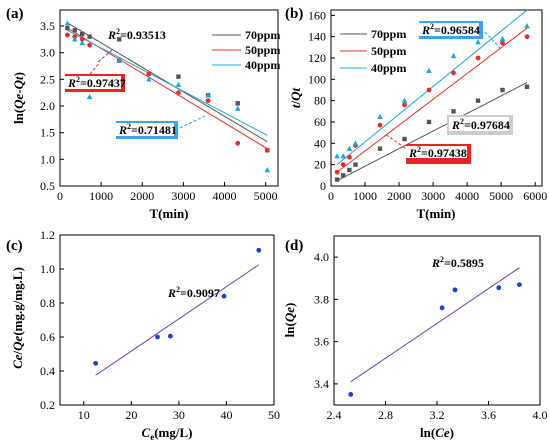 The image size is (550, 445). Describe the element at coordinates (480, 124) in the screenshot. I see `r2-annotation-70ppm: R2=0.97684` at that location.